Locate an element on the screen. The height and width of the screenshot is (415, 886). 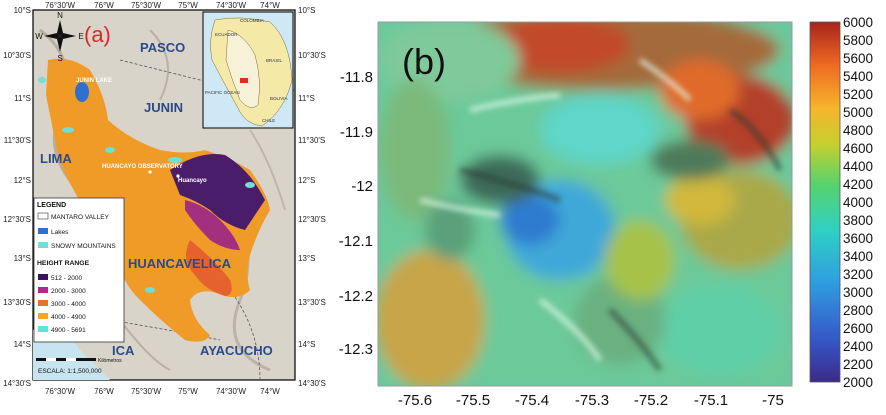
legend-swatch-valley is located at coordinates (43, 216).